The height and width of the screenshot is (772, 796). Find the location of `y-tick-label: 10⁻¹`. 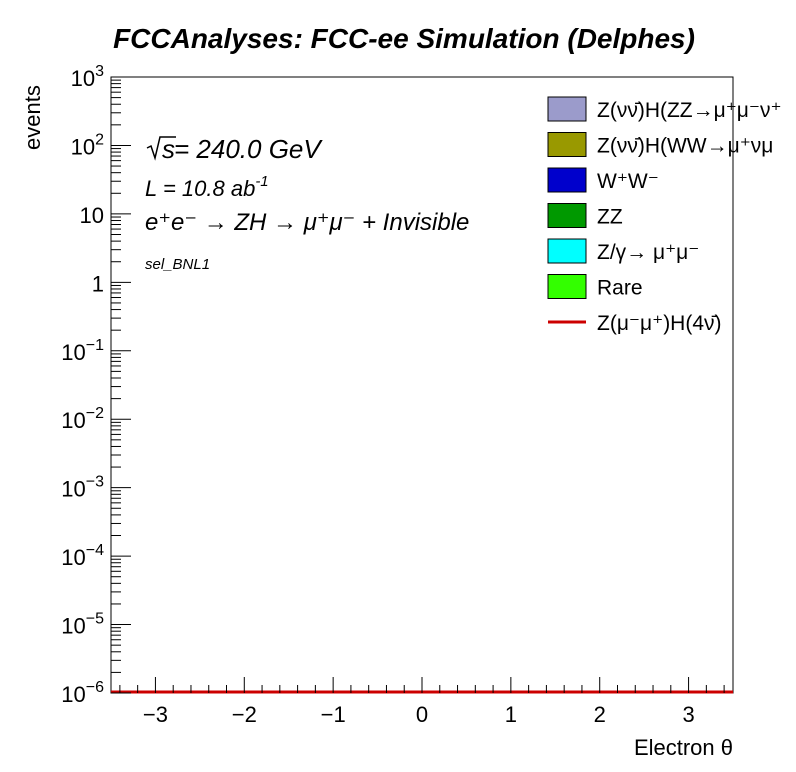

y-tick-label: 10⁻¹ is located at coordinates (82, 351).